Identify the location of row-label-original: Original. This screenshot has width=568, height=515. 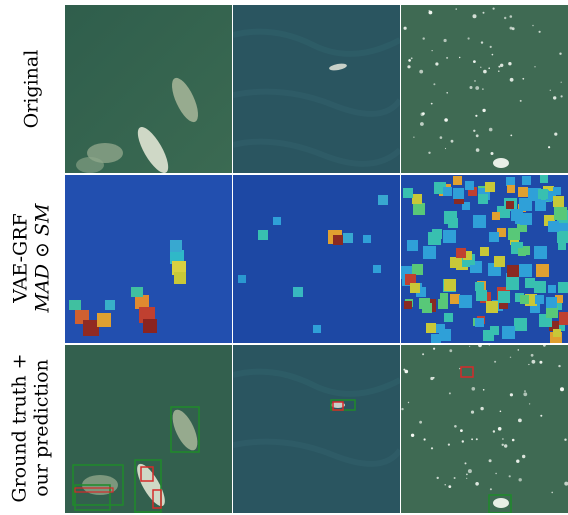
(31, 89).